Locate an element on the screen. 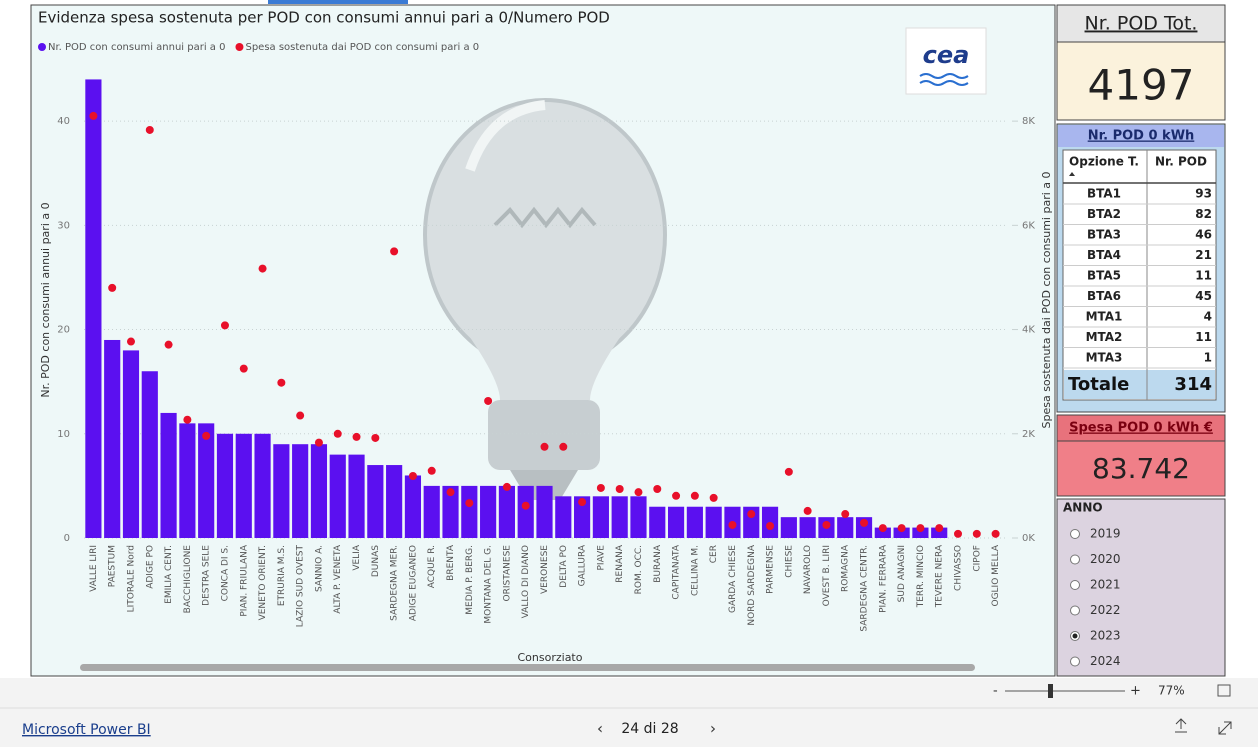 The width and height of the screenshot is (1258, 751). table-cell: BTA5 is located at coordinates (1104, 276).